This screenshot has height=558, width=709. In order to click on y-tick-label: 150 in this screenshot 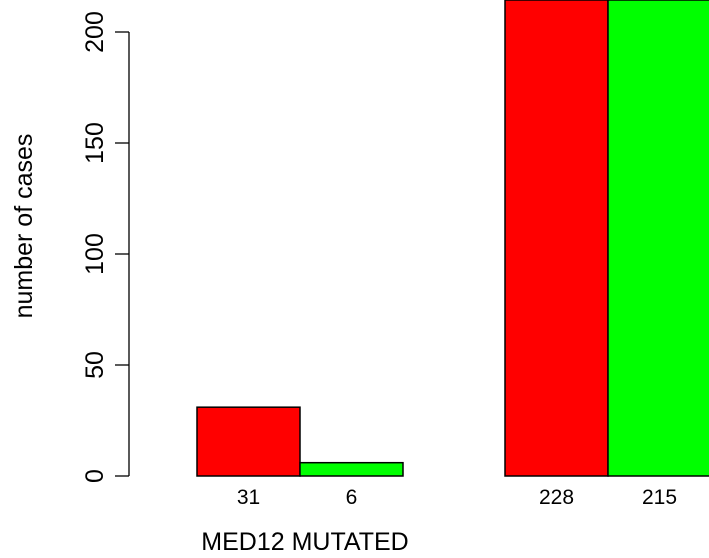, I will do `click(95, 143)`.